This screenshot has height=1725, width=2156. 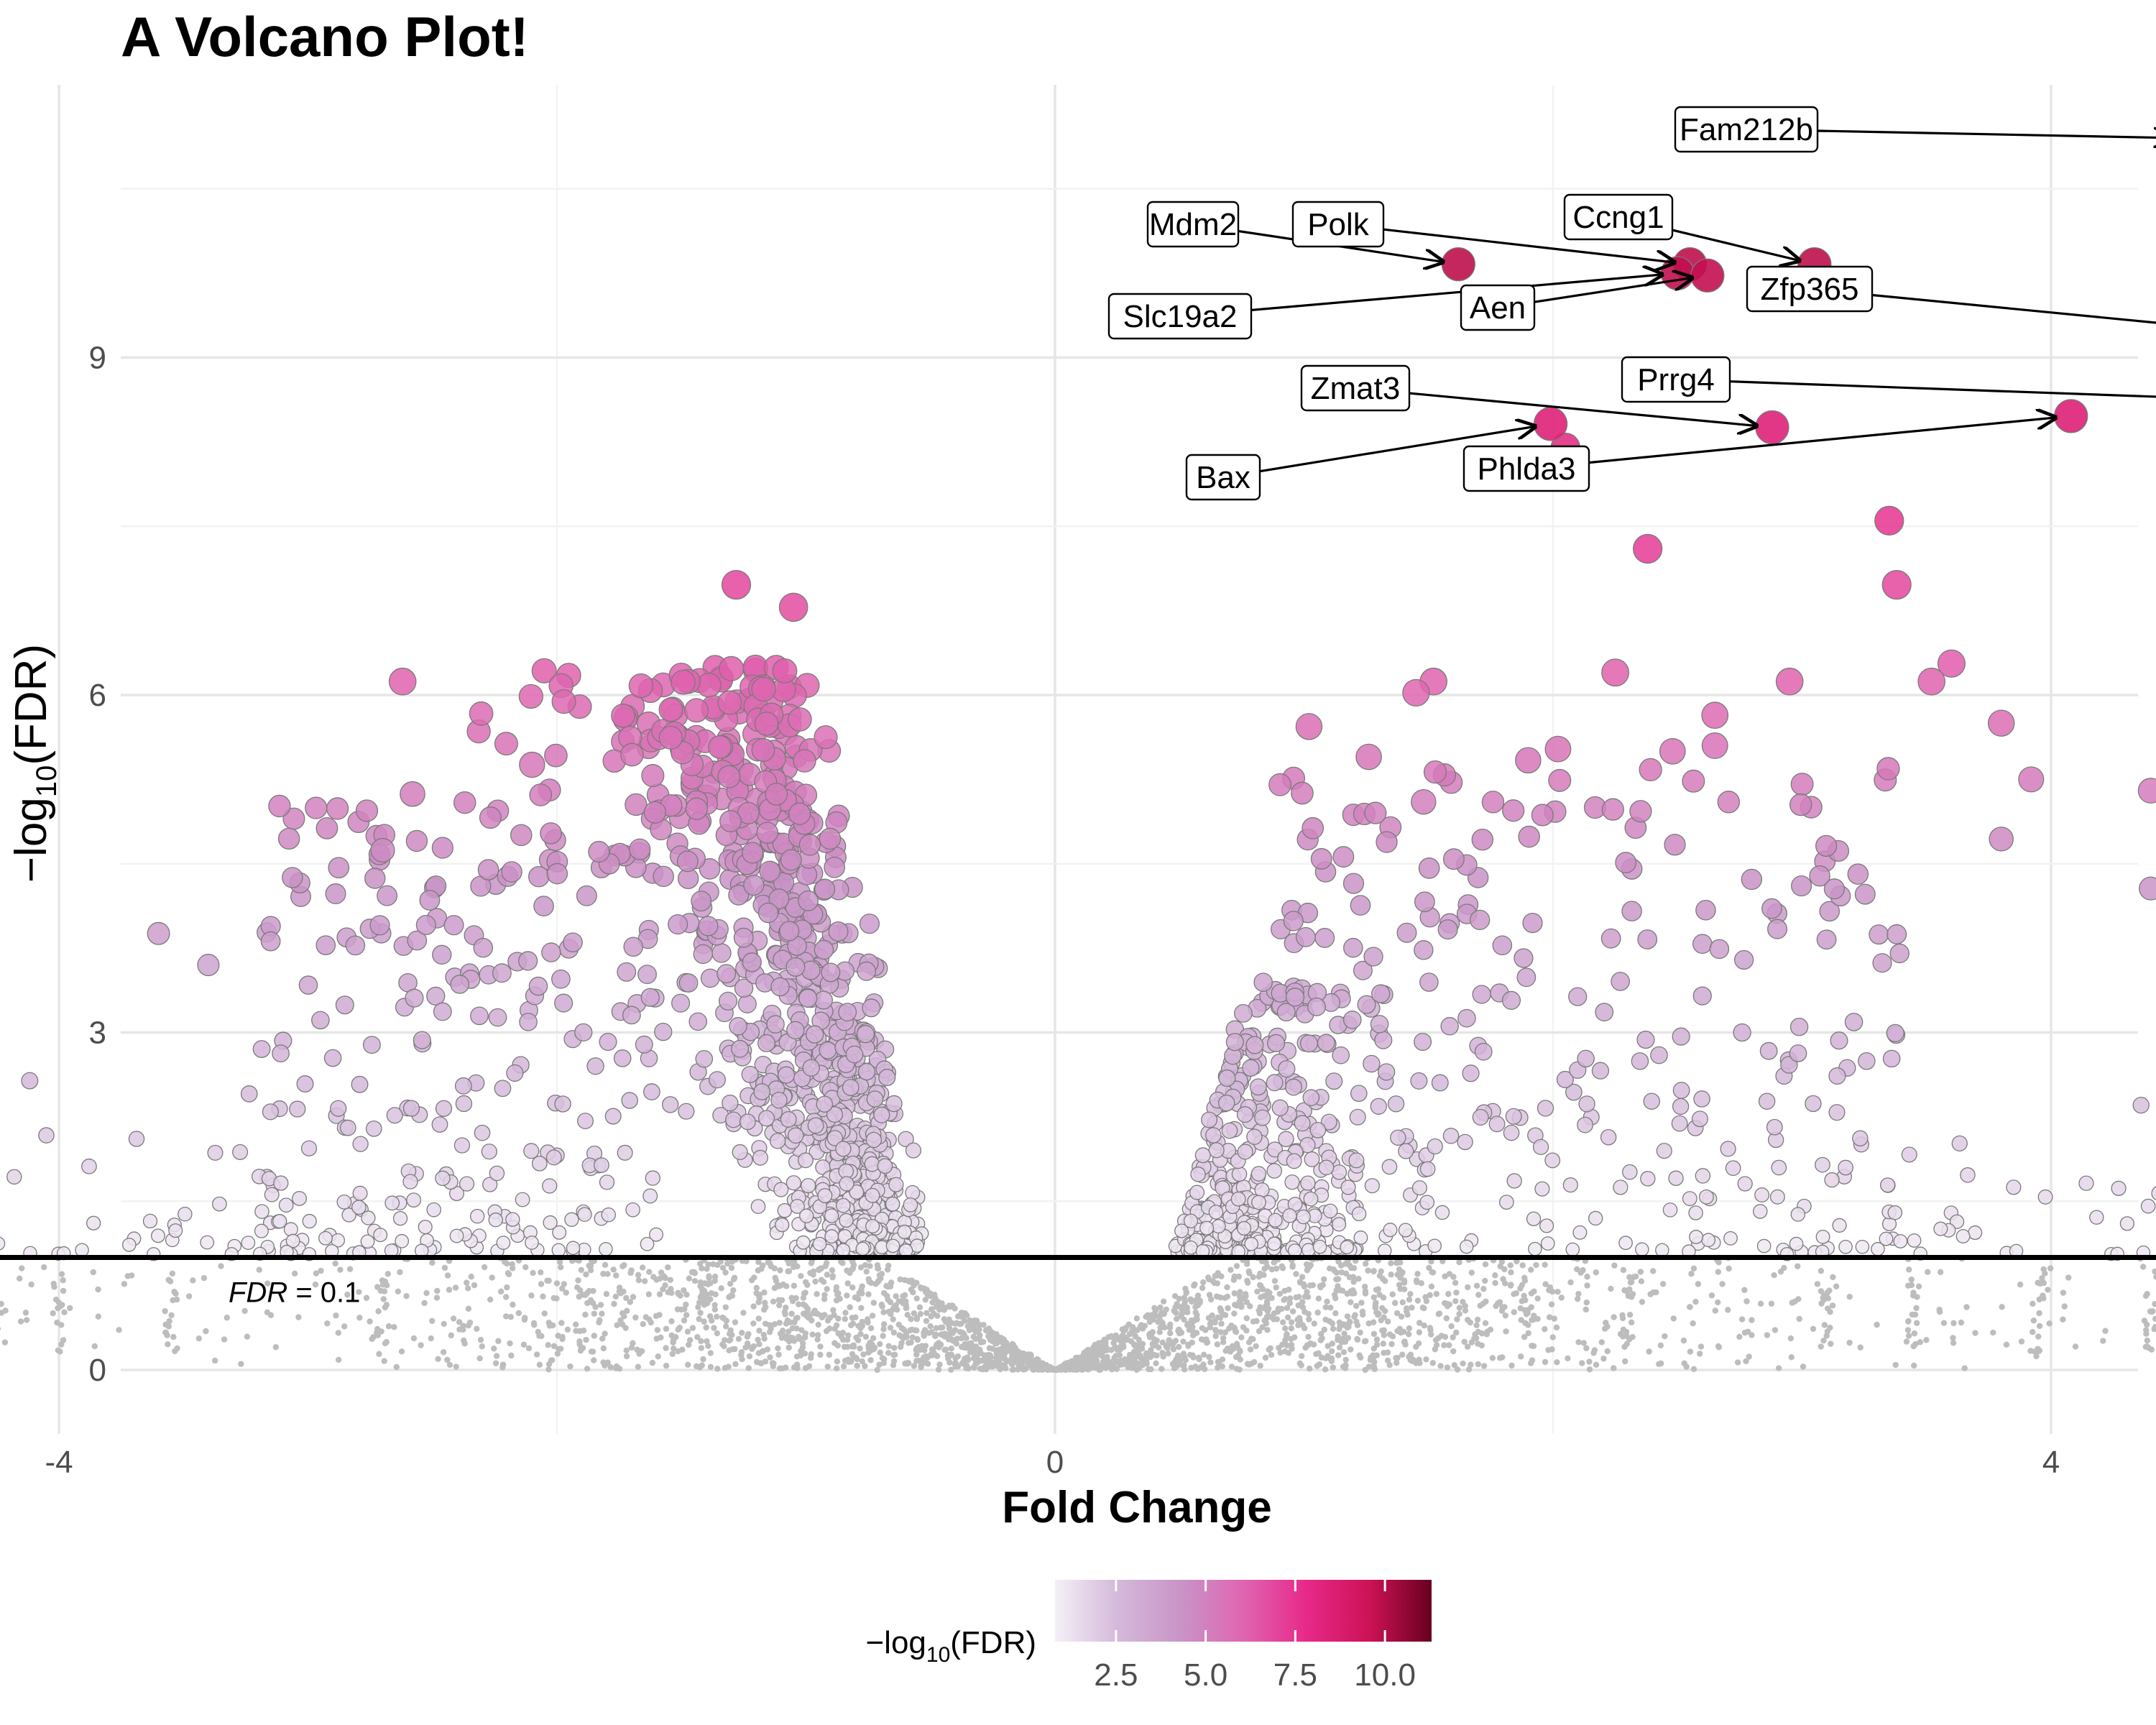 I want to click on y-axis-title-suffix: (FDR), so click(x=31, y=704).